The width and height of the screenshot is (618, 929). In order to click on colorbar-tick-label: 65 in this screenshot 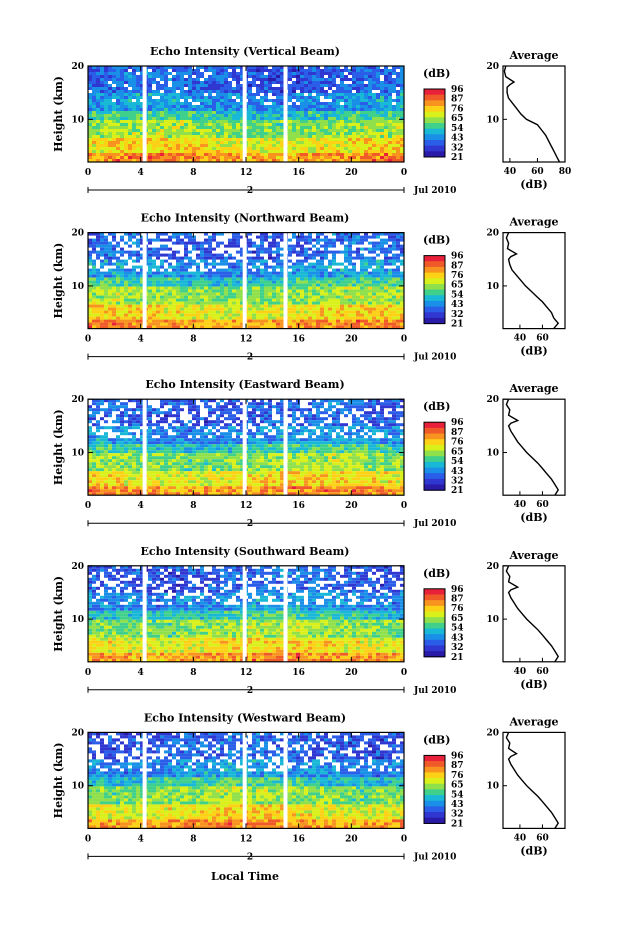, I will do `click(457, 286)`.